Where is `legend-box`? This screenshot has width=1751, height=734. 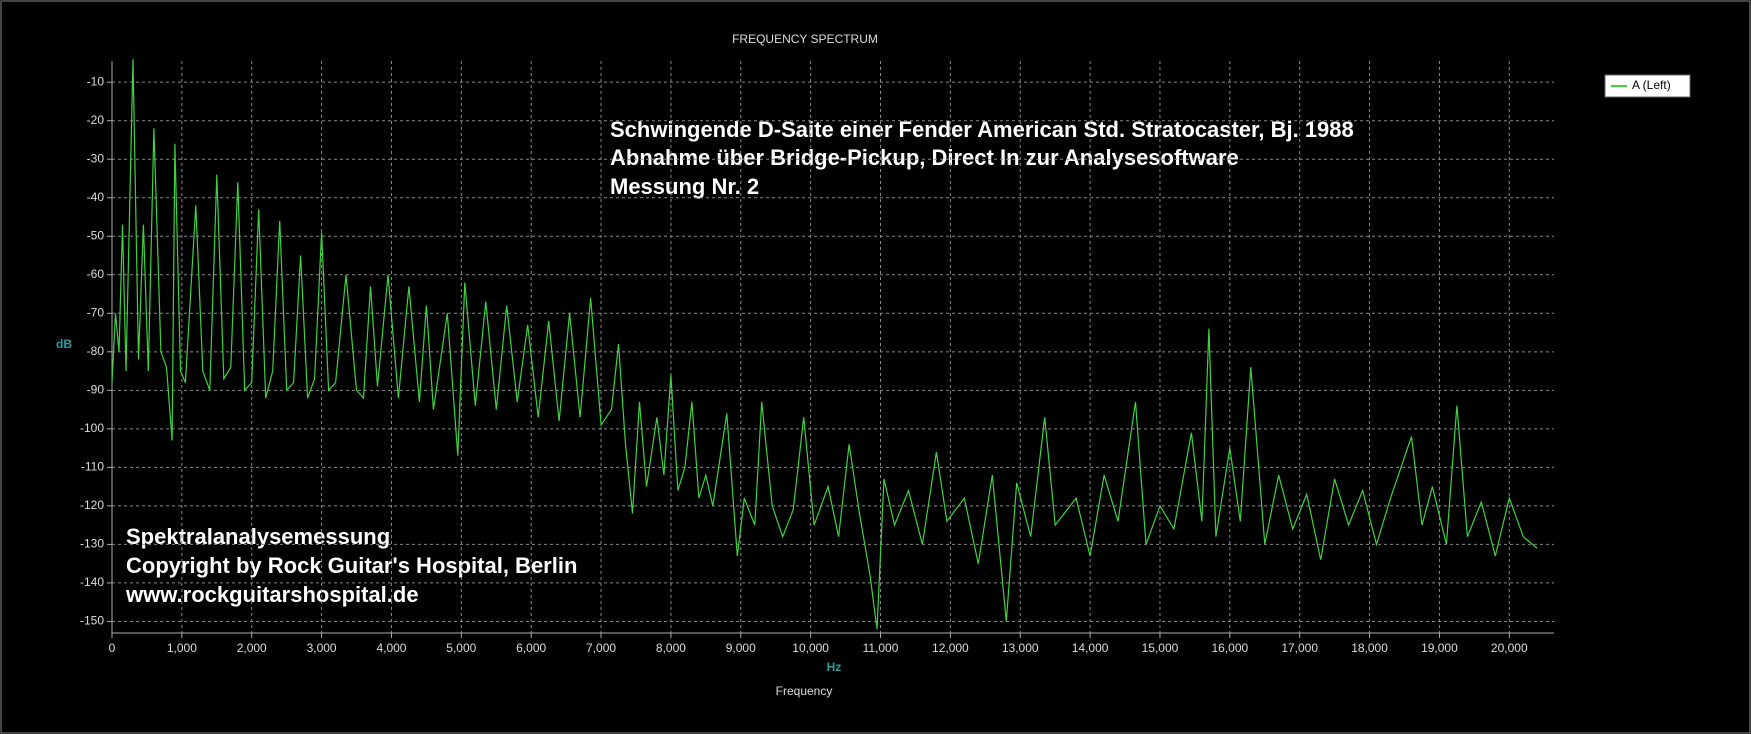
legend-box is located at coordinates (1647, 86).